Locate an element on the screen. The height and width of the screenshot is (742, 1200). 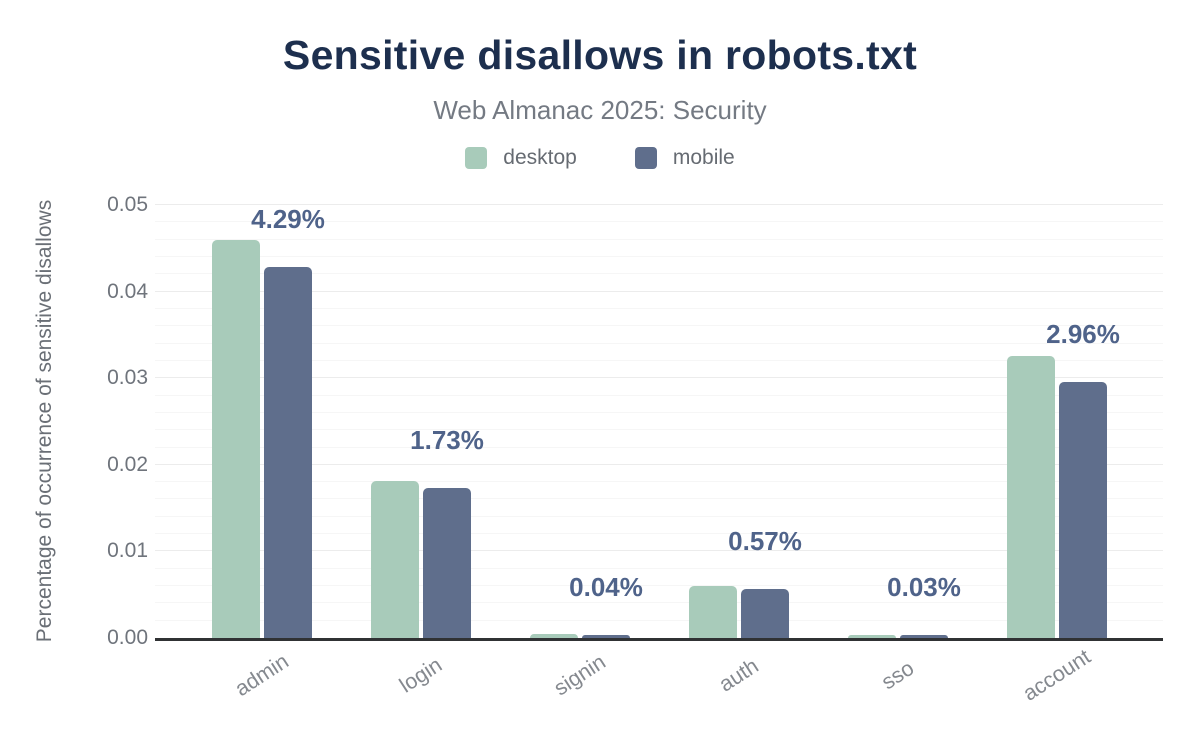
bar-desktop-signin is located at coordinates (554, 635).